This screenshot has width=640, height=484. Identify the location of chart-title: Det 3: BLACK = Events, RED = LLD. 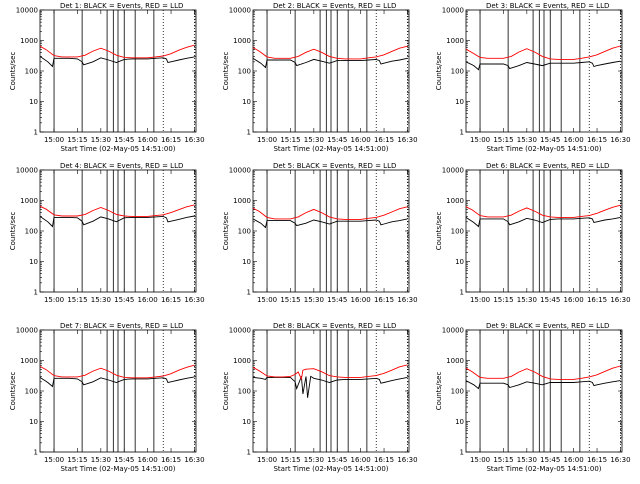
(547, 6).